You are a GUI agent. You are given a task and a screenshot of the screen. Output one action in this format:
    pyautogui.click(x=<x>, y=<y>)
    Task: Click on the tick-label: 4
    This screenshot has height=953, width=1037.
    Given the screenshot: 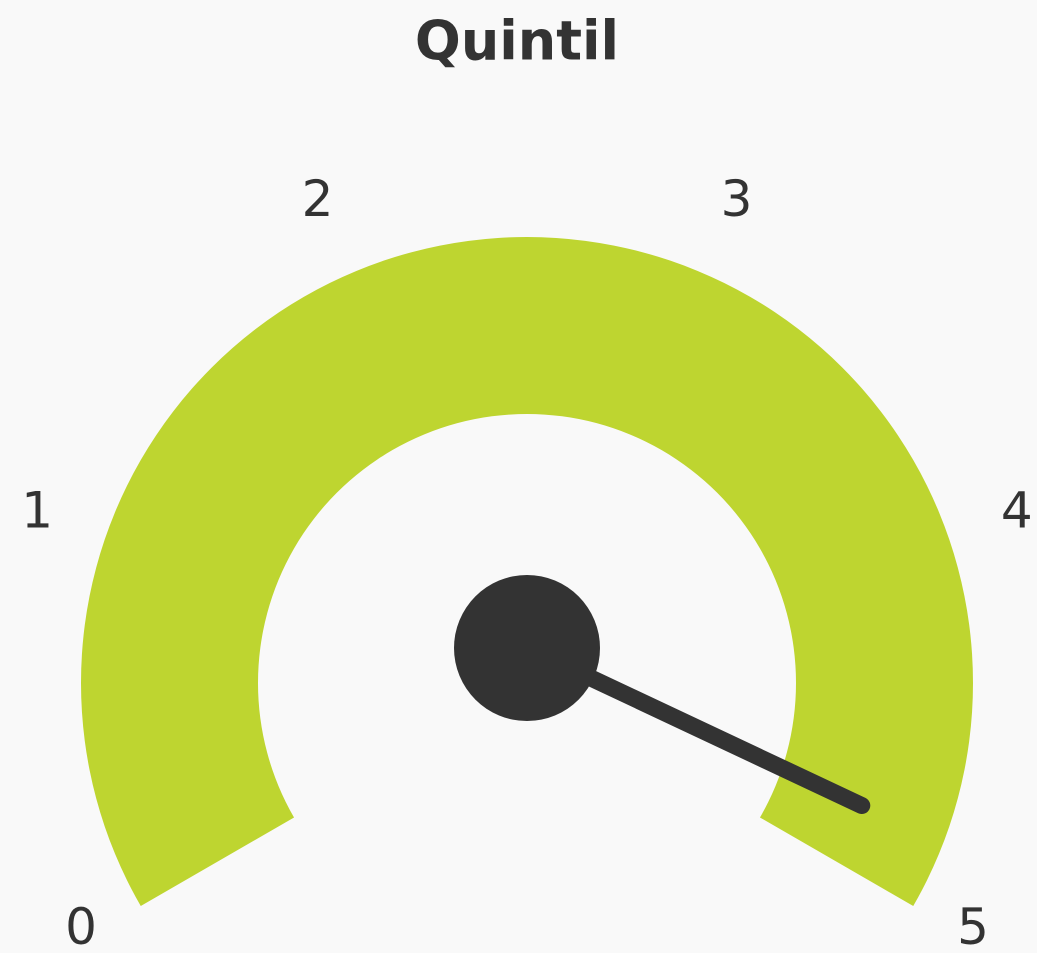 What is the action you would take?
    pyautogui.click(x=1017, y=510)
    